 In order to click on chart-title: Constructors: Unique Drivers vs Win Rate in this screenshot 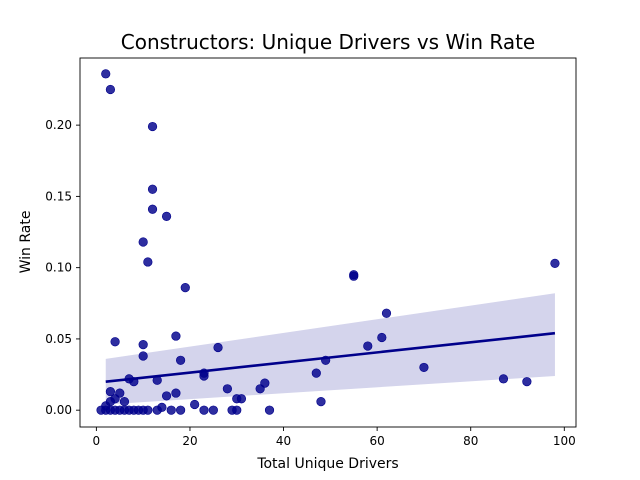, I will do `click(328, 42)`.